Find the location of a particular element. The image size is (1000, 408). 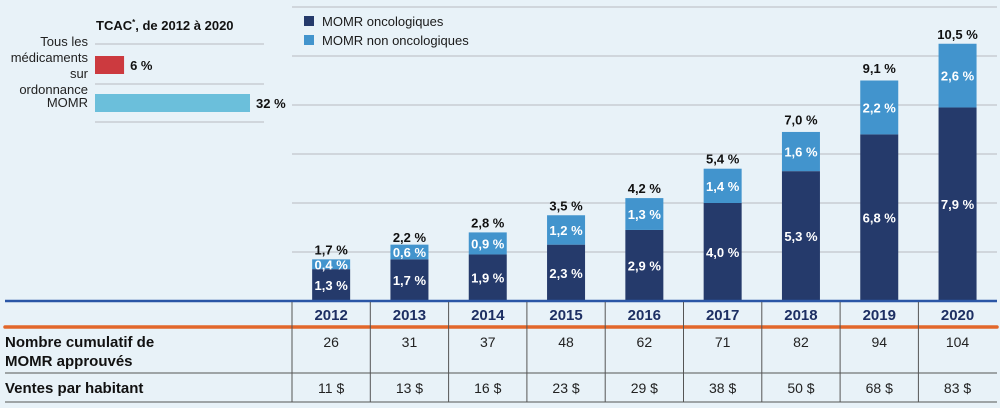

table-cell: 94 is located at coordinates (879, 342).